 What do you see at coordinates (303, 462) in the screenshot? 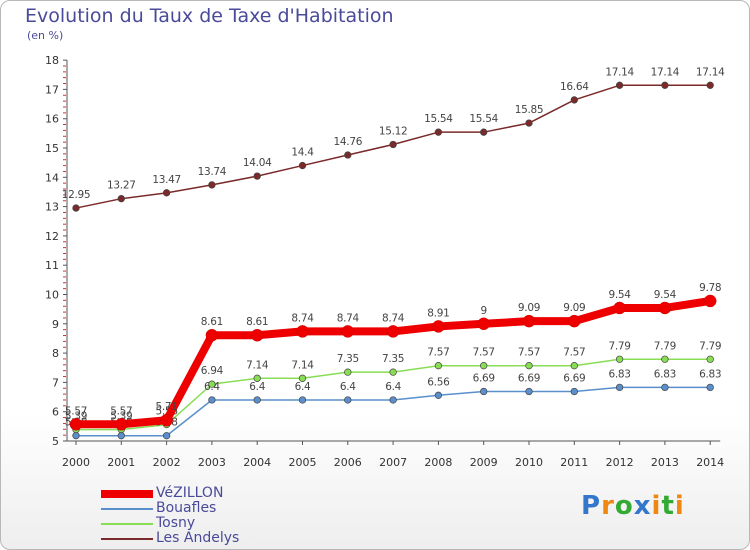
I see `x-tick-label: 2005` at bounding box center [303, 462].